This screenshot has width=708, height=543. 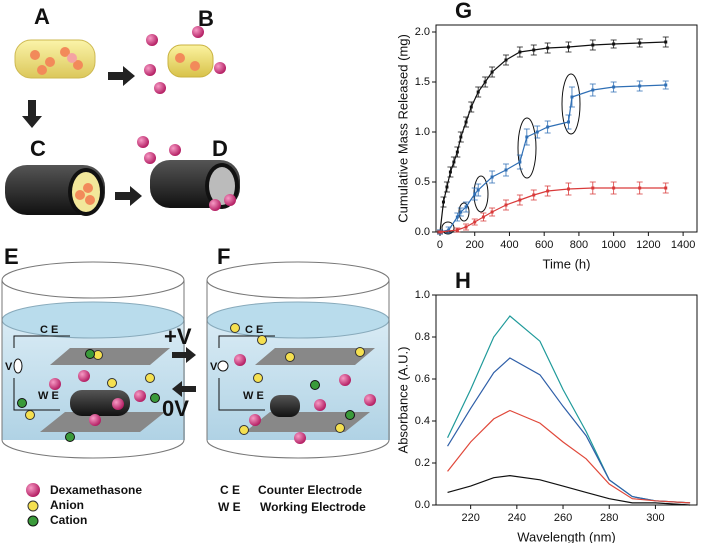 What do you see at coordinates (655, 518) in the screenshot?
I see `x-tick-label: 300` at bounding box center [655, 518].